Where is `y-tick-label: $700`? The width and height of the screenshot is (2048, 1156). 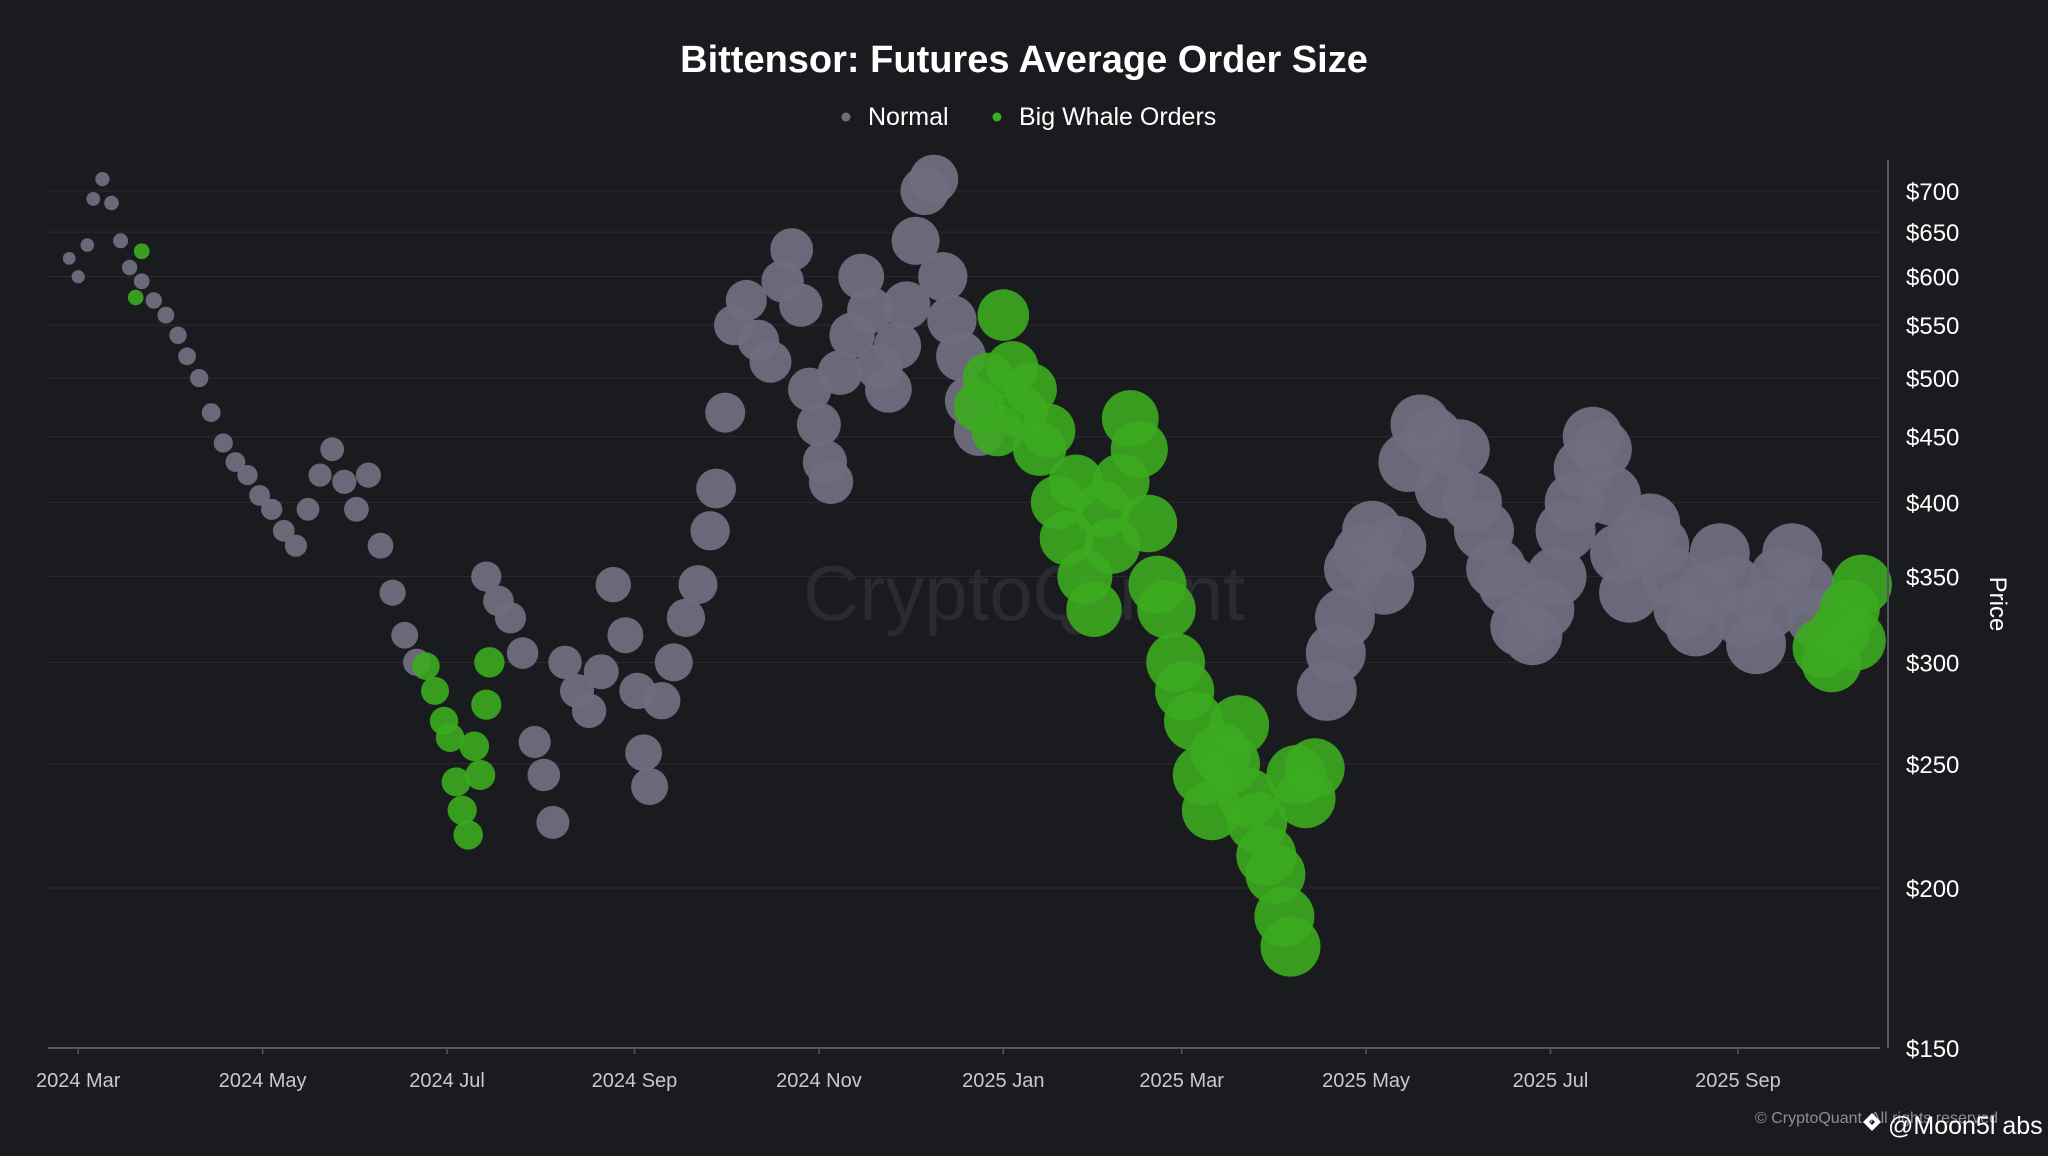
y-tick-label: $700 is located at coordinates (1932, 192).